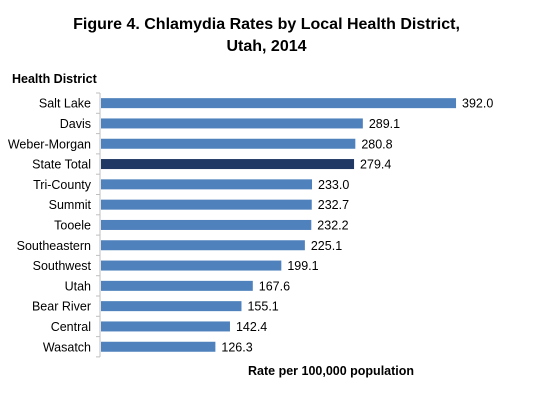 Image resolution: width=533 pixels, height=401 pixels. I want to click on data-label: 232.7, so click(333, 205).